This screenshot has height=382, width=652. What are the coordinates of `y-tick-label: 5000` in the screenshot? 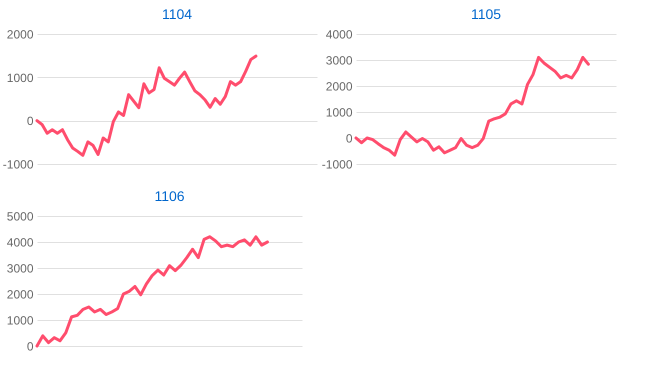 It's located at (20, 217).